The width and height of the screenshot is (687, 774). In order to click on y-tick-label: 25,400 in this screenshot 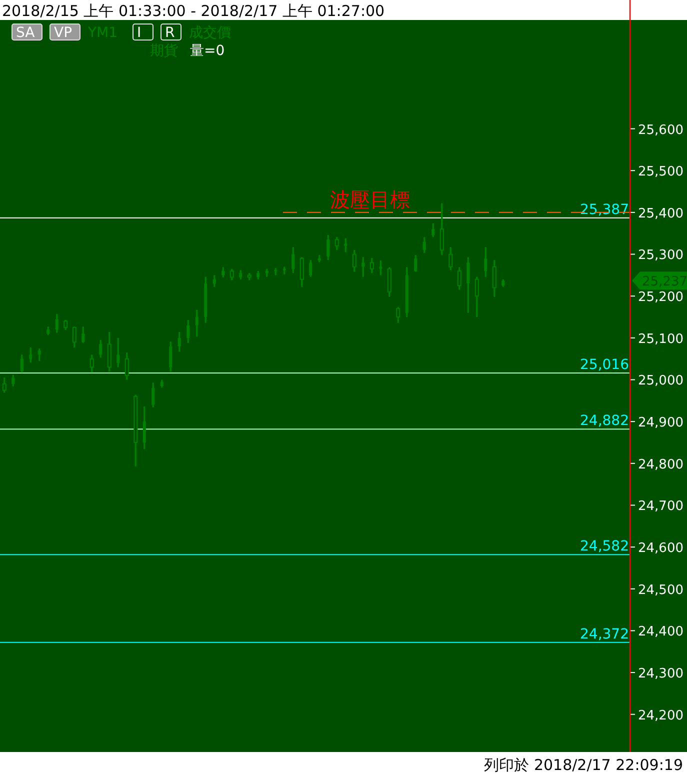, I will do `click(661, 214)`.